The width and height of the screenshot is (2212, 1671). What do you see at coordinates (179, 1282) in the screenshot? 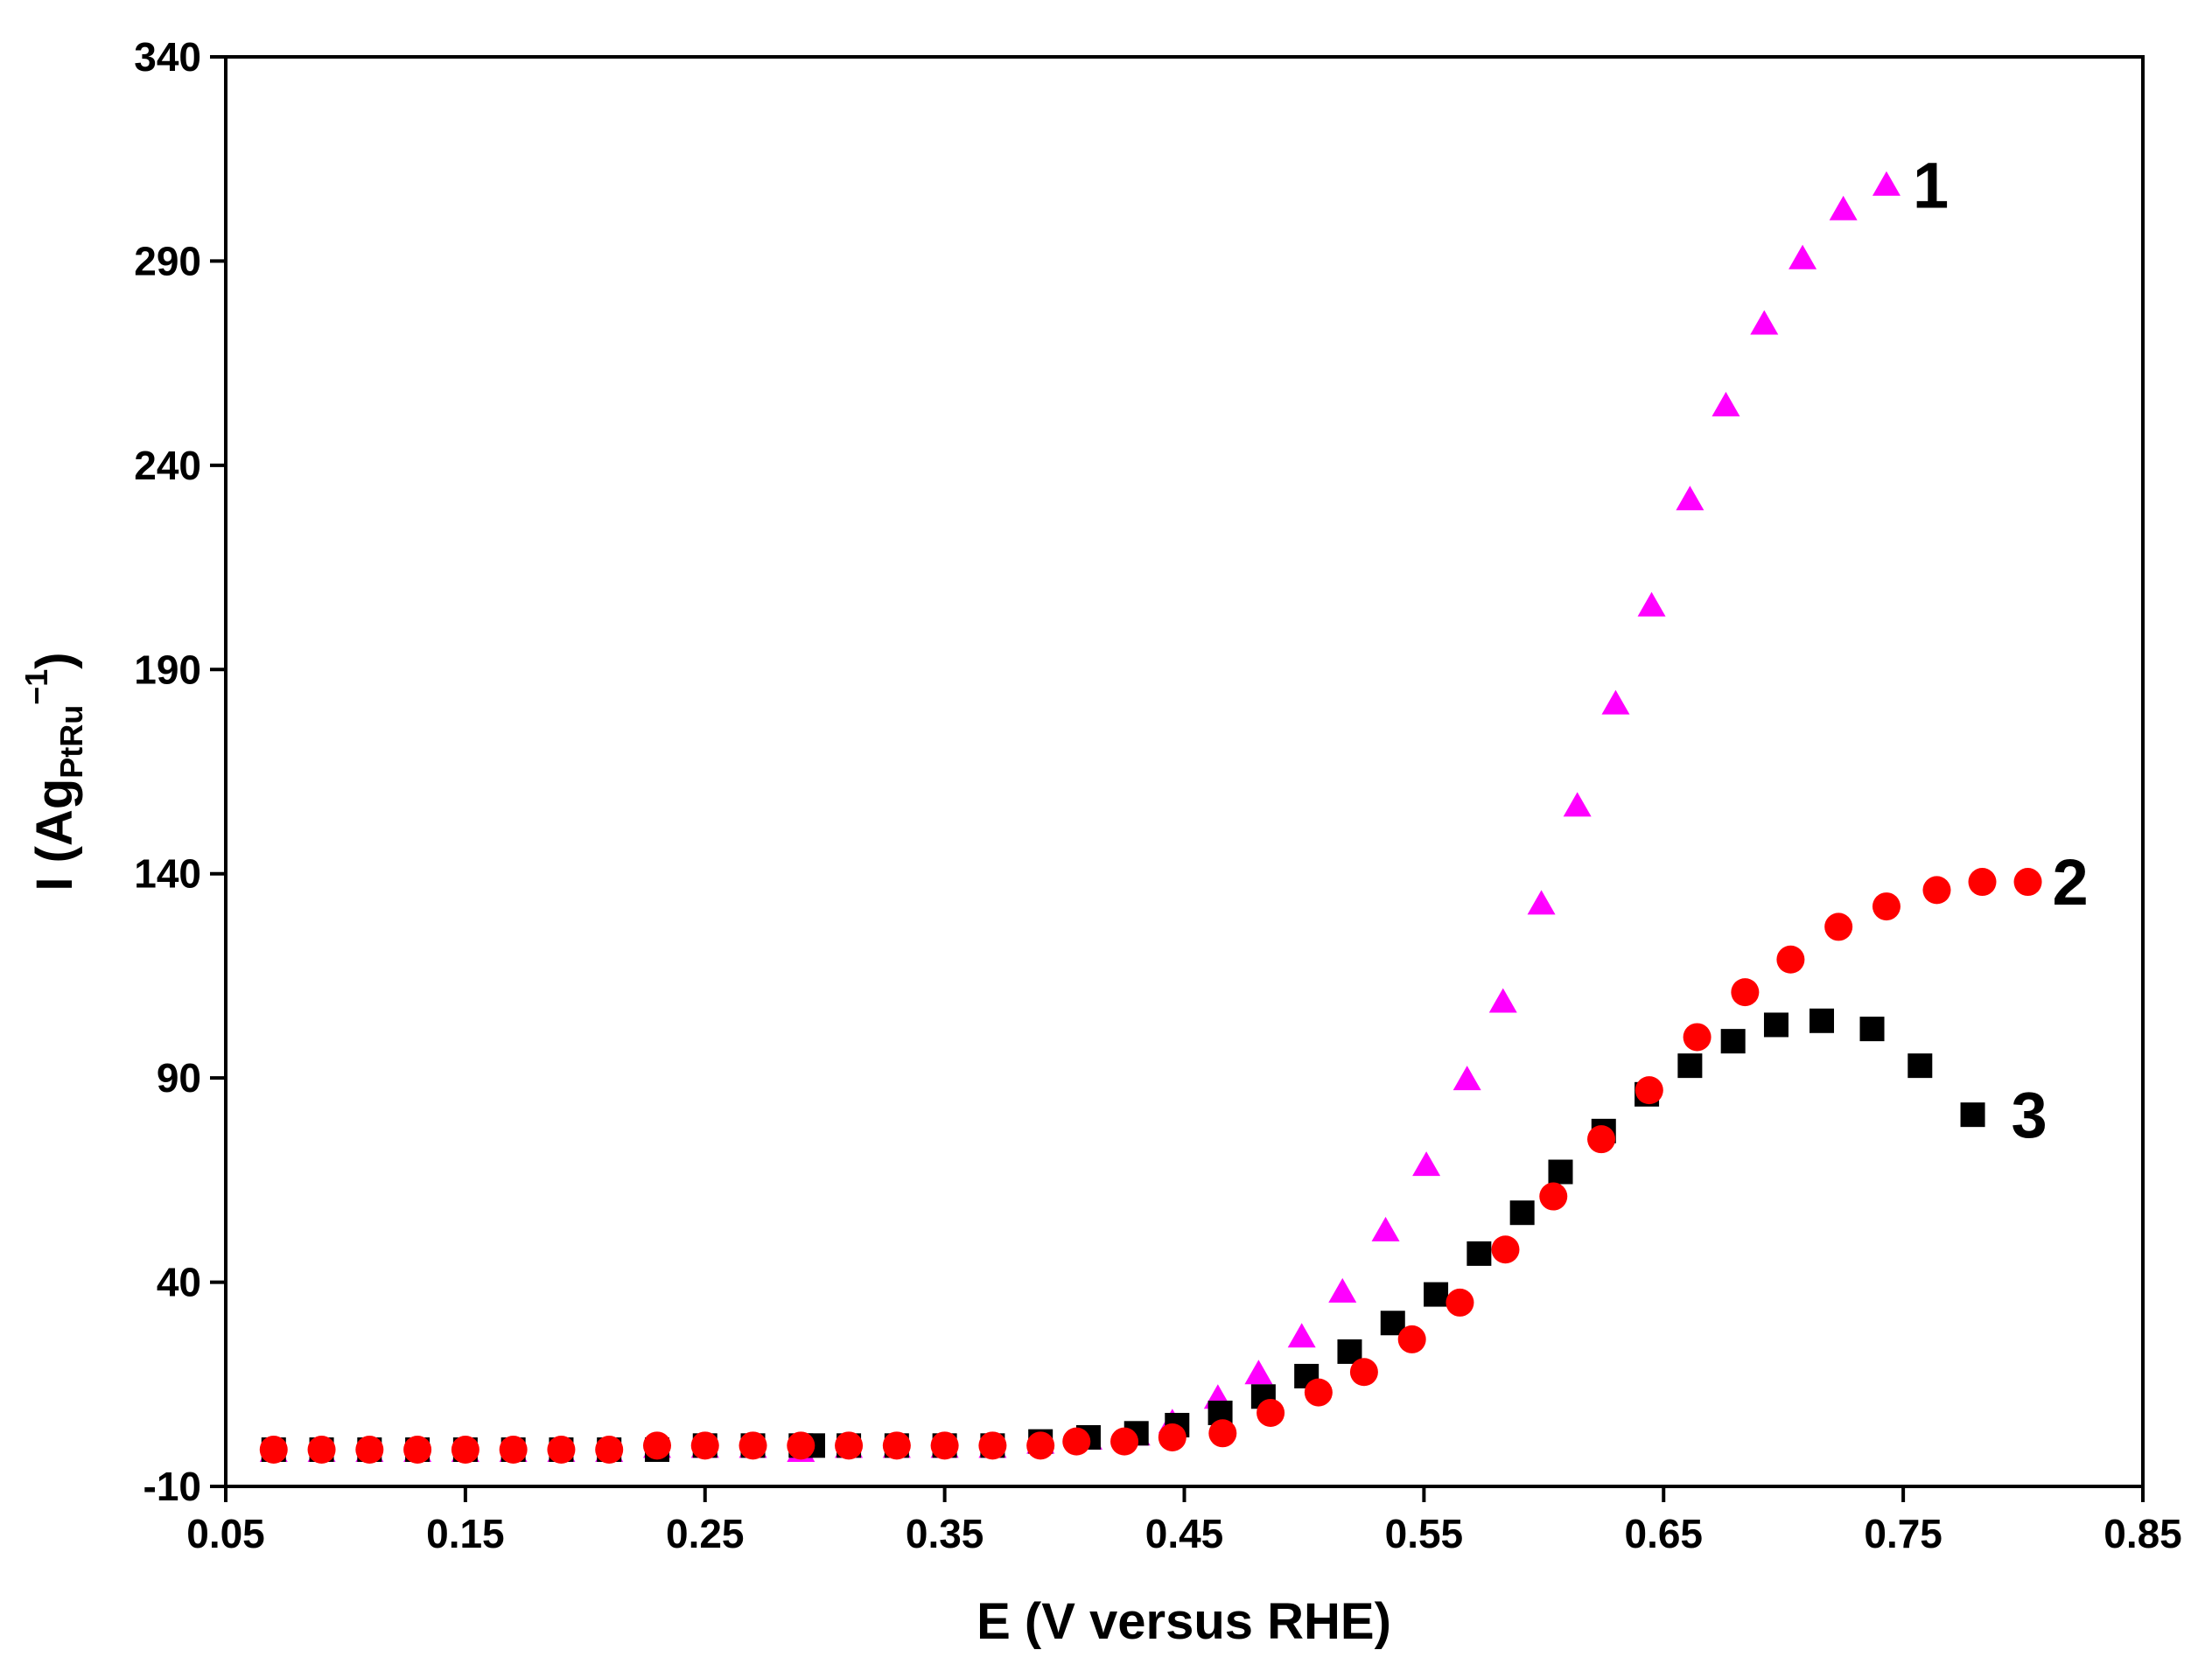
I see `y-tick-label: 40` at bounding box center [179, 1282].